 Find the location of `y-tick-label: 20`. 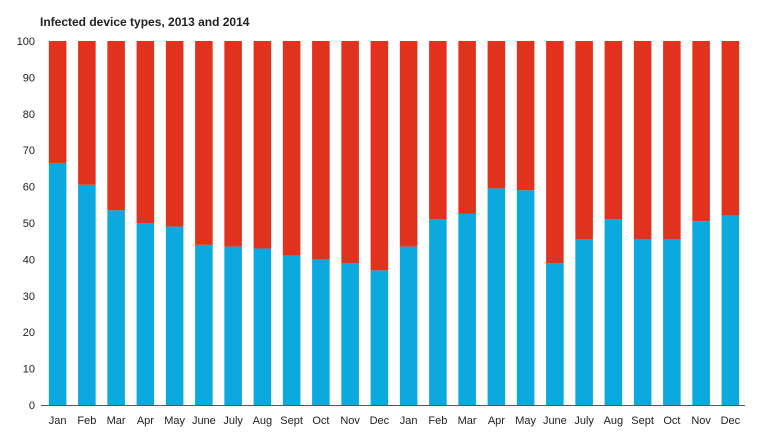

y-tick-label: 20 is located at coordinates (29, 333).